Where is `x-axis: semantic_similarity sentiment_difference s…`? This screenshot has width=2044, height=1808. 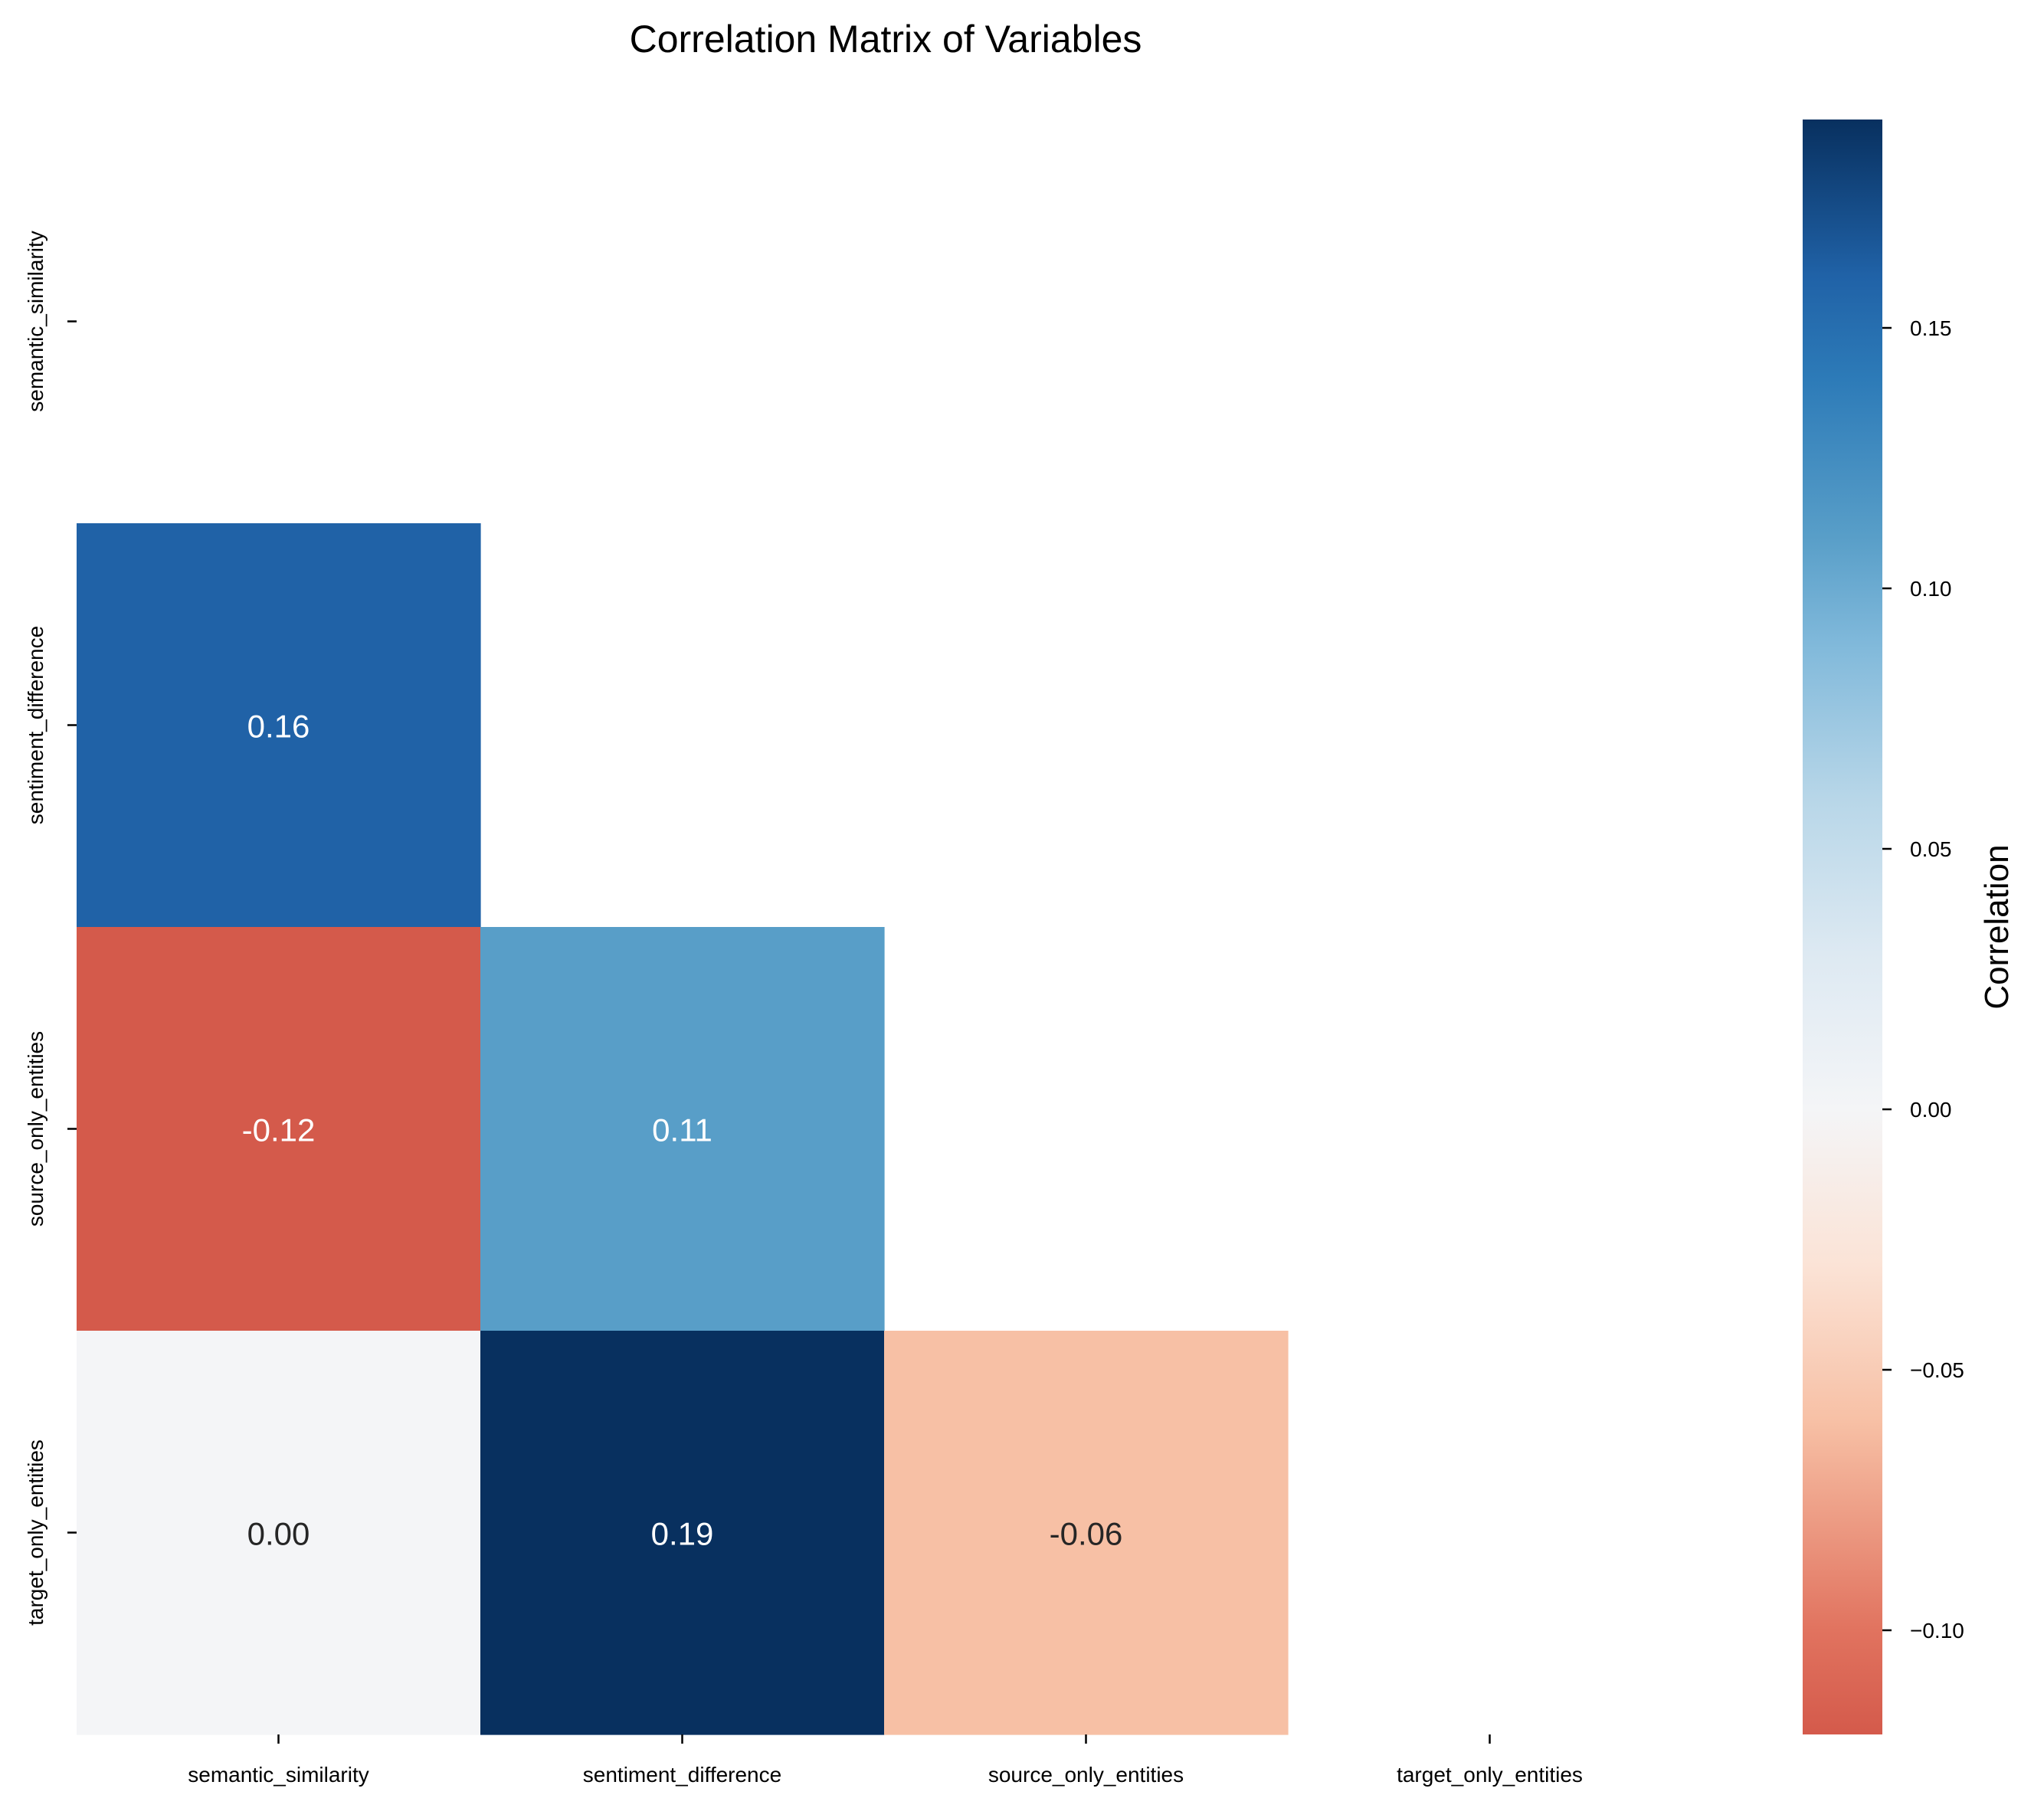
x-axis: semantic_similarity sentiment_difference s… is located at coordinates (885, 1760).